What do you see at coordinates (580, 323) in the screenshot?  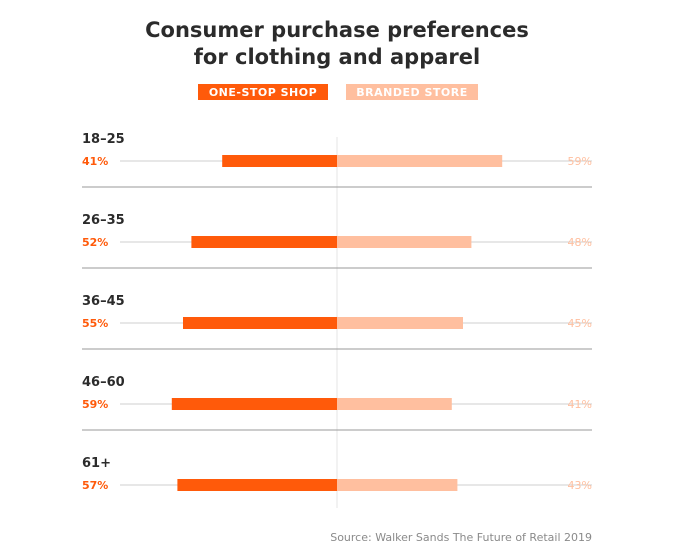 I see `value-label-branded: 45%` at bounding box center [580, 323].